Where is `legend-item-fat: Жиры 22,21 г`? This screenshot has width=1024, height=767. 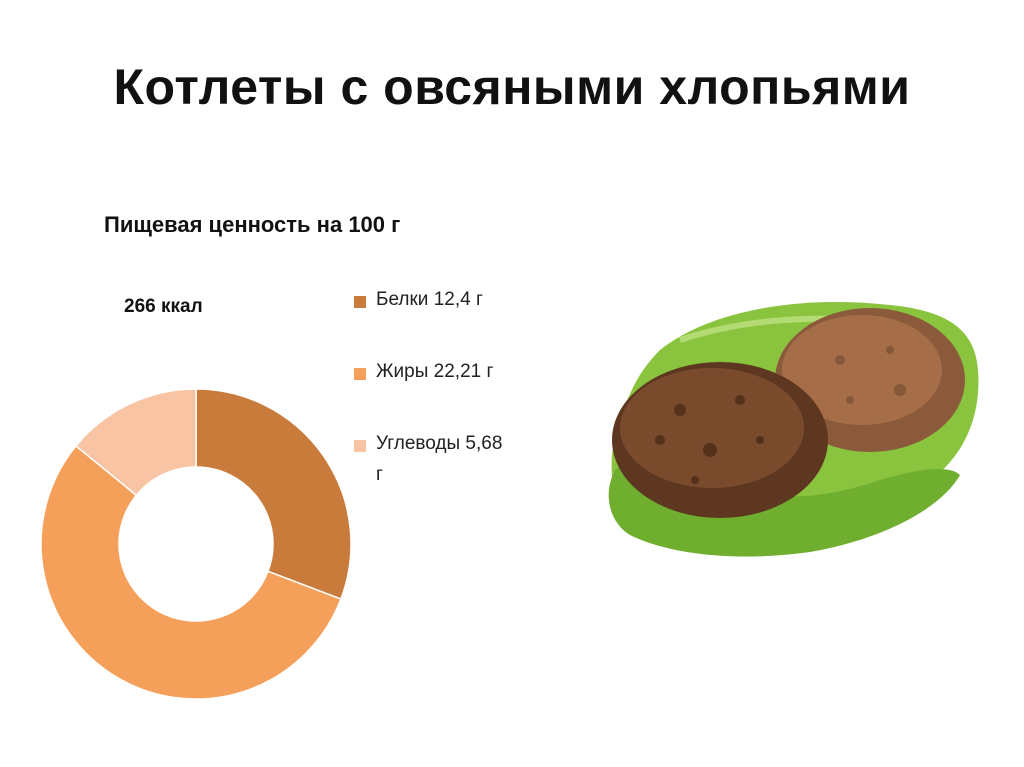 legend-item-fat: Жиры 22,21 г is located at coordinates (423, 374).